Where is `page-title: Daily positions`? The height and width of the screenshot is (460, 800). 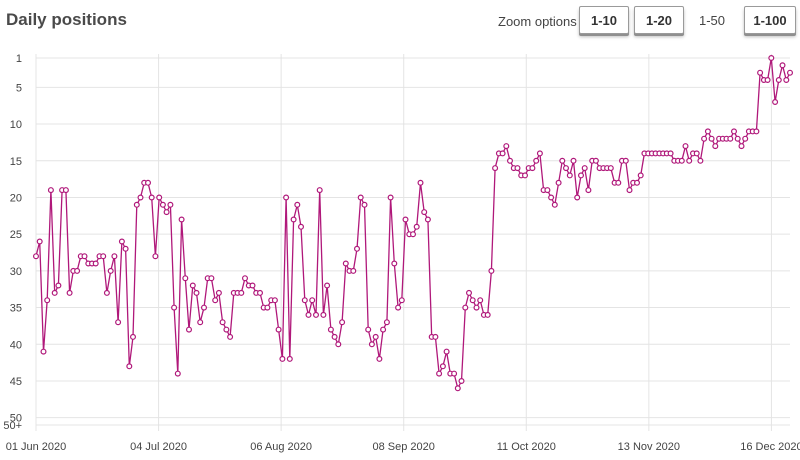
page-title: Daily positions is located at coordinates (66, 19).